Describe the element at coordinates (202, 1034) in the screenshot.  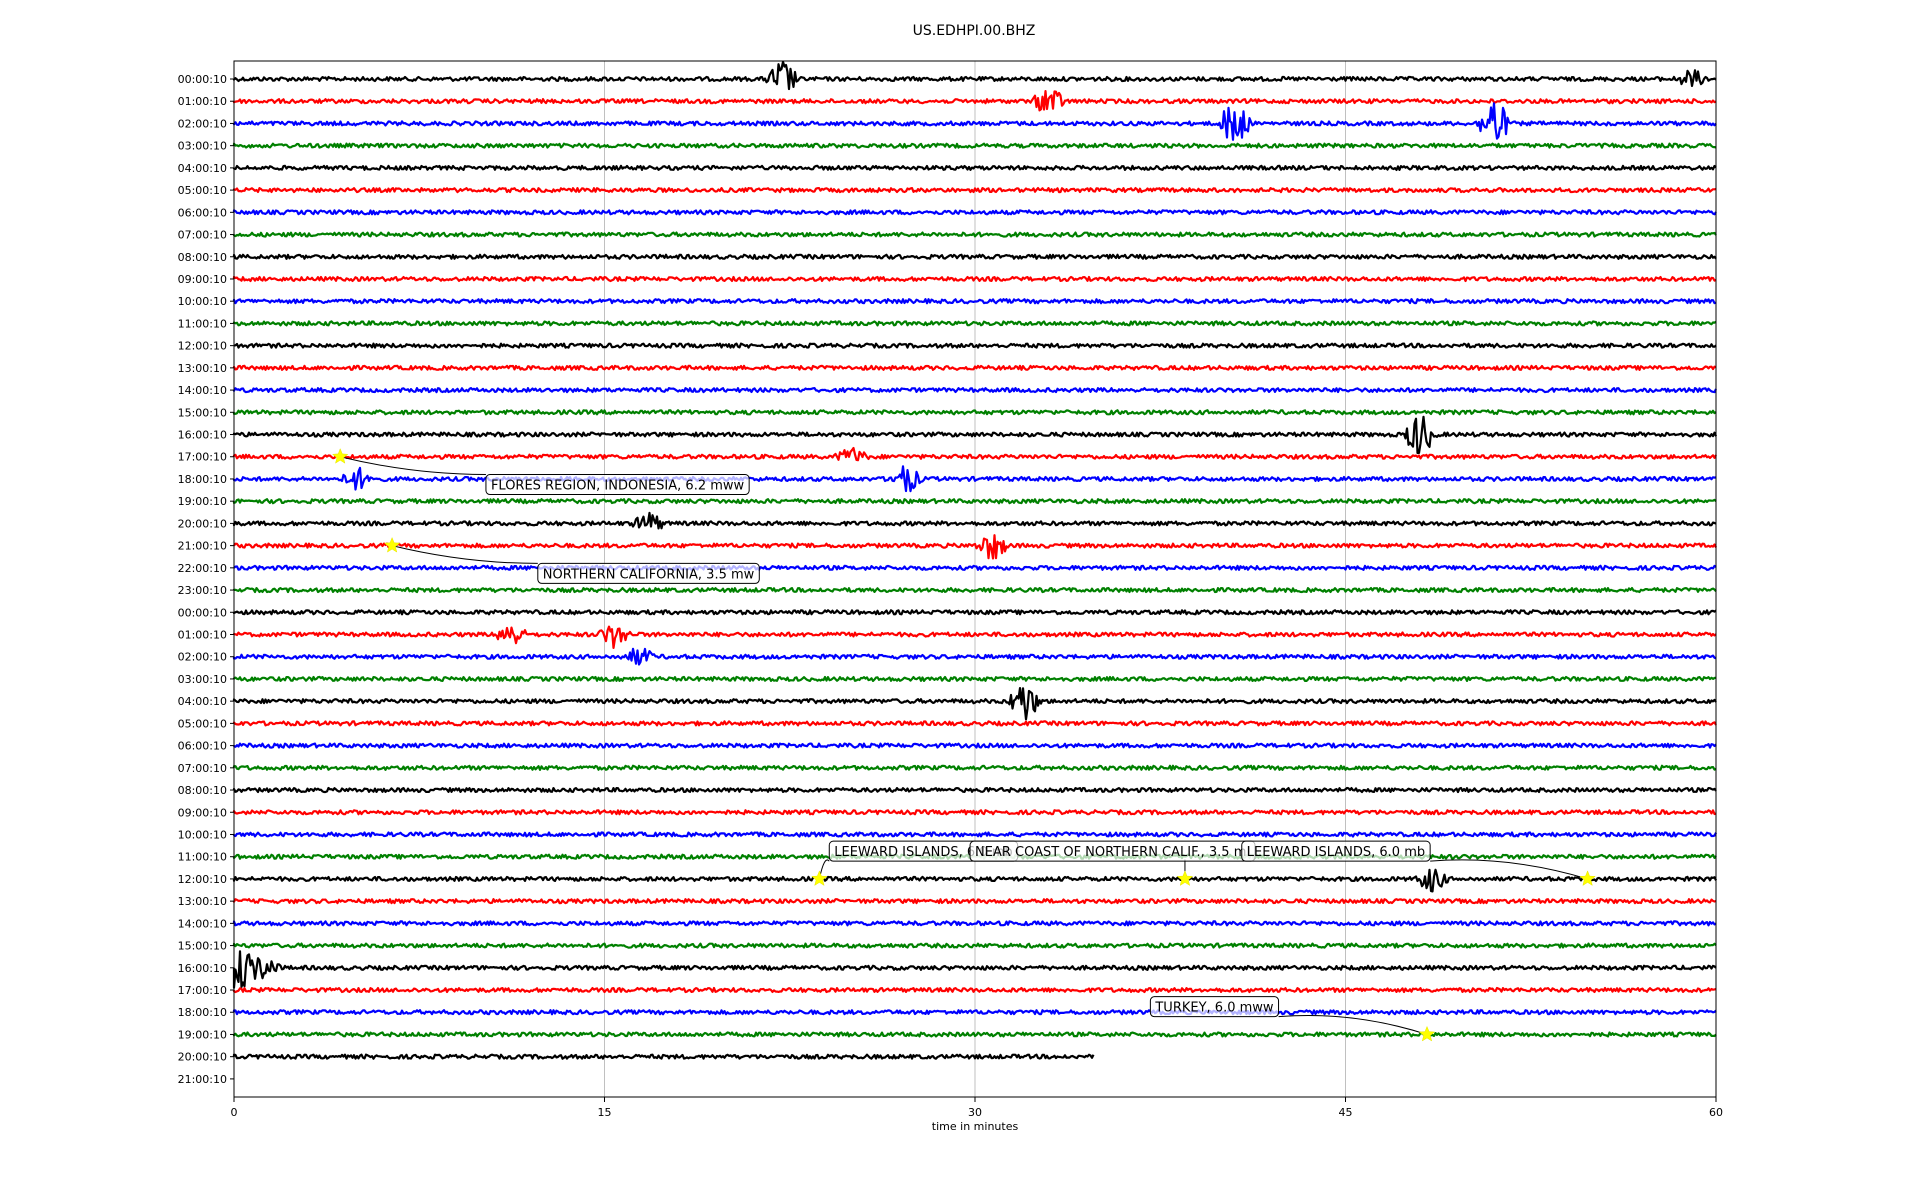
I see `row-label-43: 19:00:10` at that location.